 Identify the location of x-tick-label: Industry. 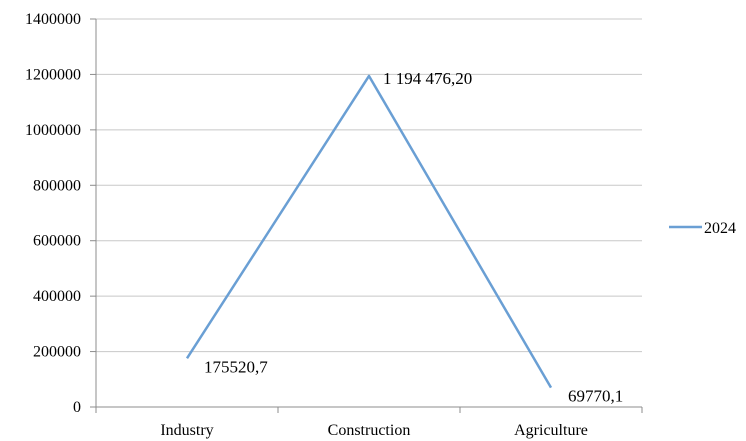
(186, 430).